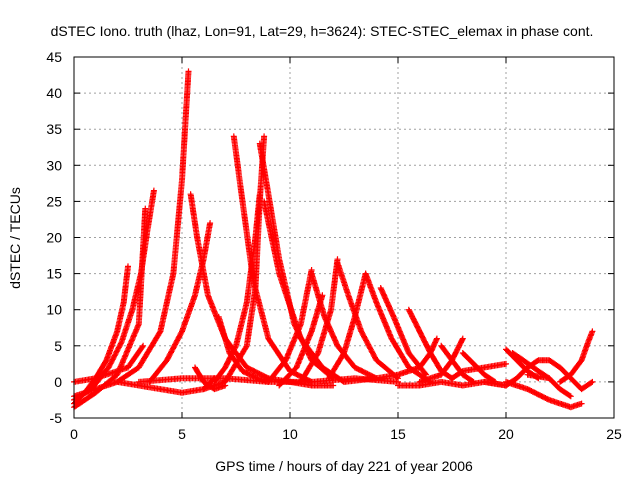 The width and height of the screenshot is (640, 480). What do you see at coordinates (54, 129) in the screenshot?
I see `y-tick-label: 35` at bounding box center [54, 129].